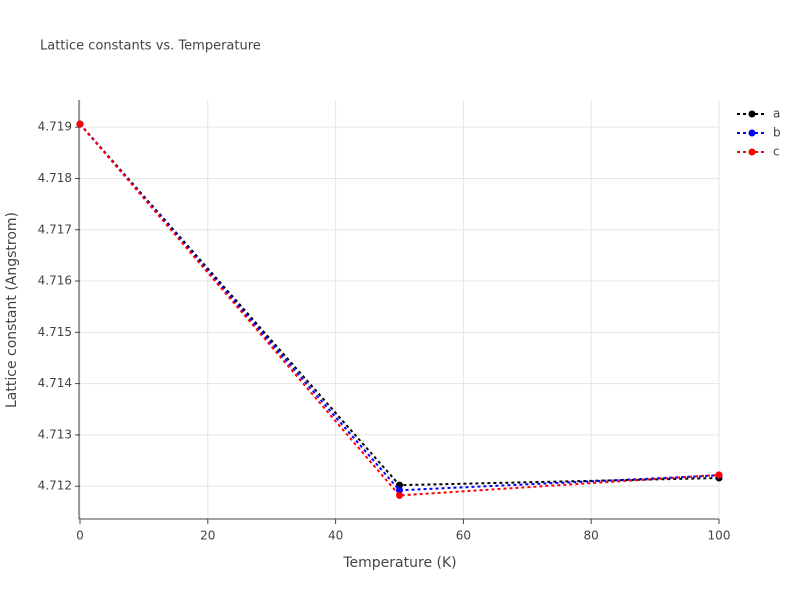  I want to click on legend-label: a, so click(776, 114).